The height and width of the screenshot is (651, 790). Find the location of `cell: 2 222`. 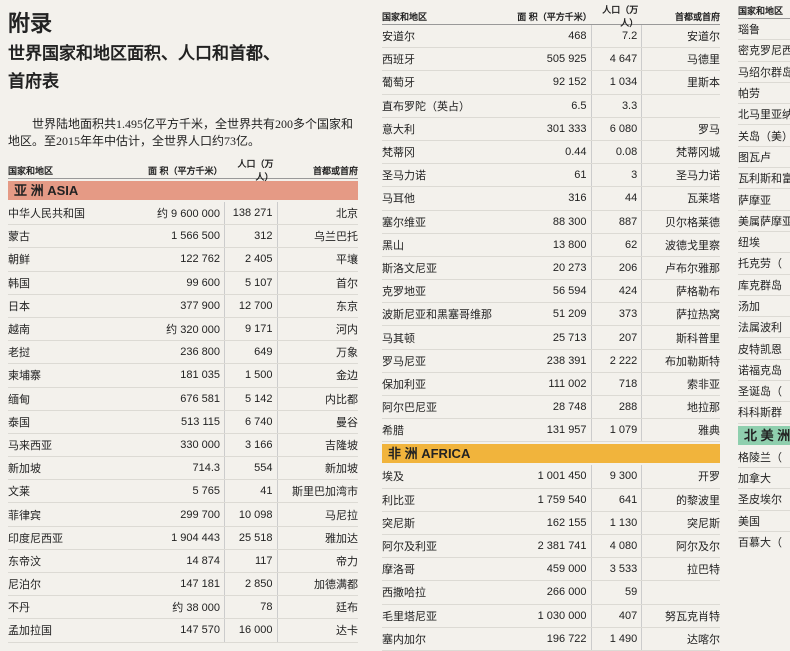

cell: 2 222 is located at coordinates (617, 360).